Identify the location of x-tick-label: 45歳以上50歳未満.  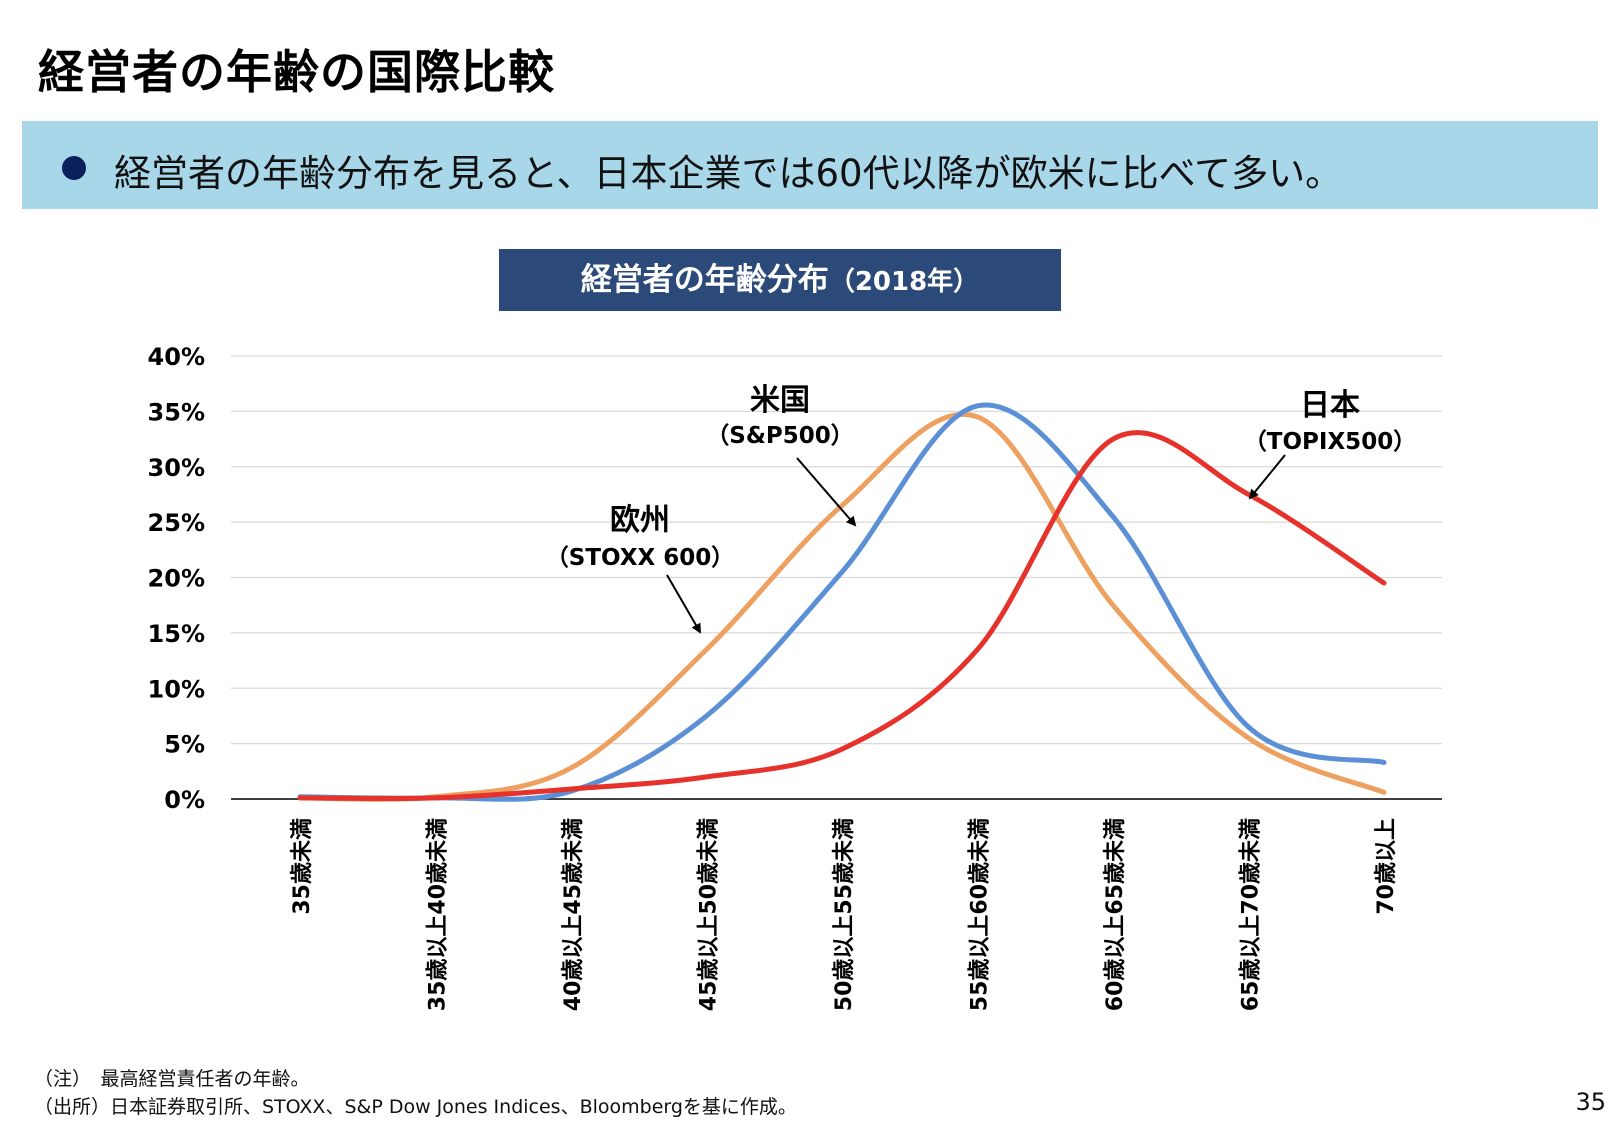
(709, 914).